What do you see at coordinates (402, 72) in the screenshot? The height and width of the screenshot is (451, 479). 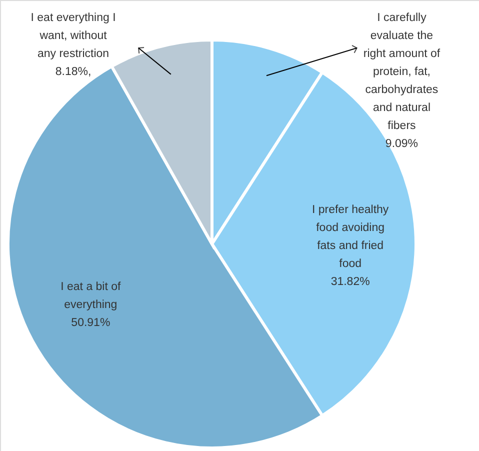 I see `slice-label: I carefully evaluate the right amount of protein, fat, carbohydrates and natural fibers` at bounding box center [402, 72].